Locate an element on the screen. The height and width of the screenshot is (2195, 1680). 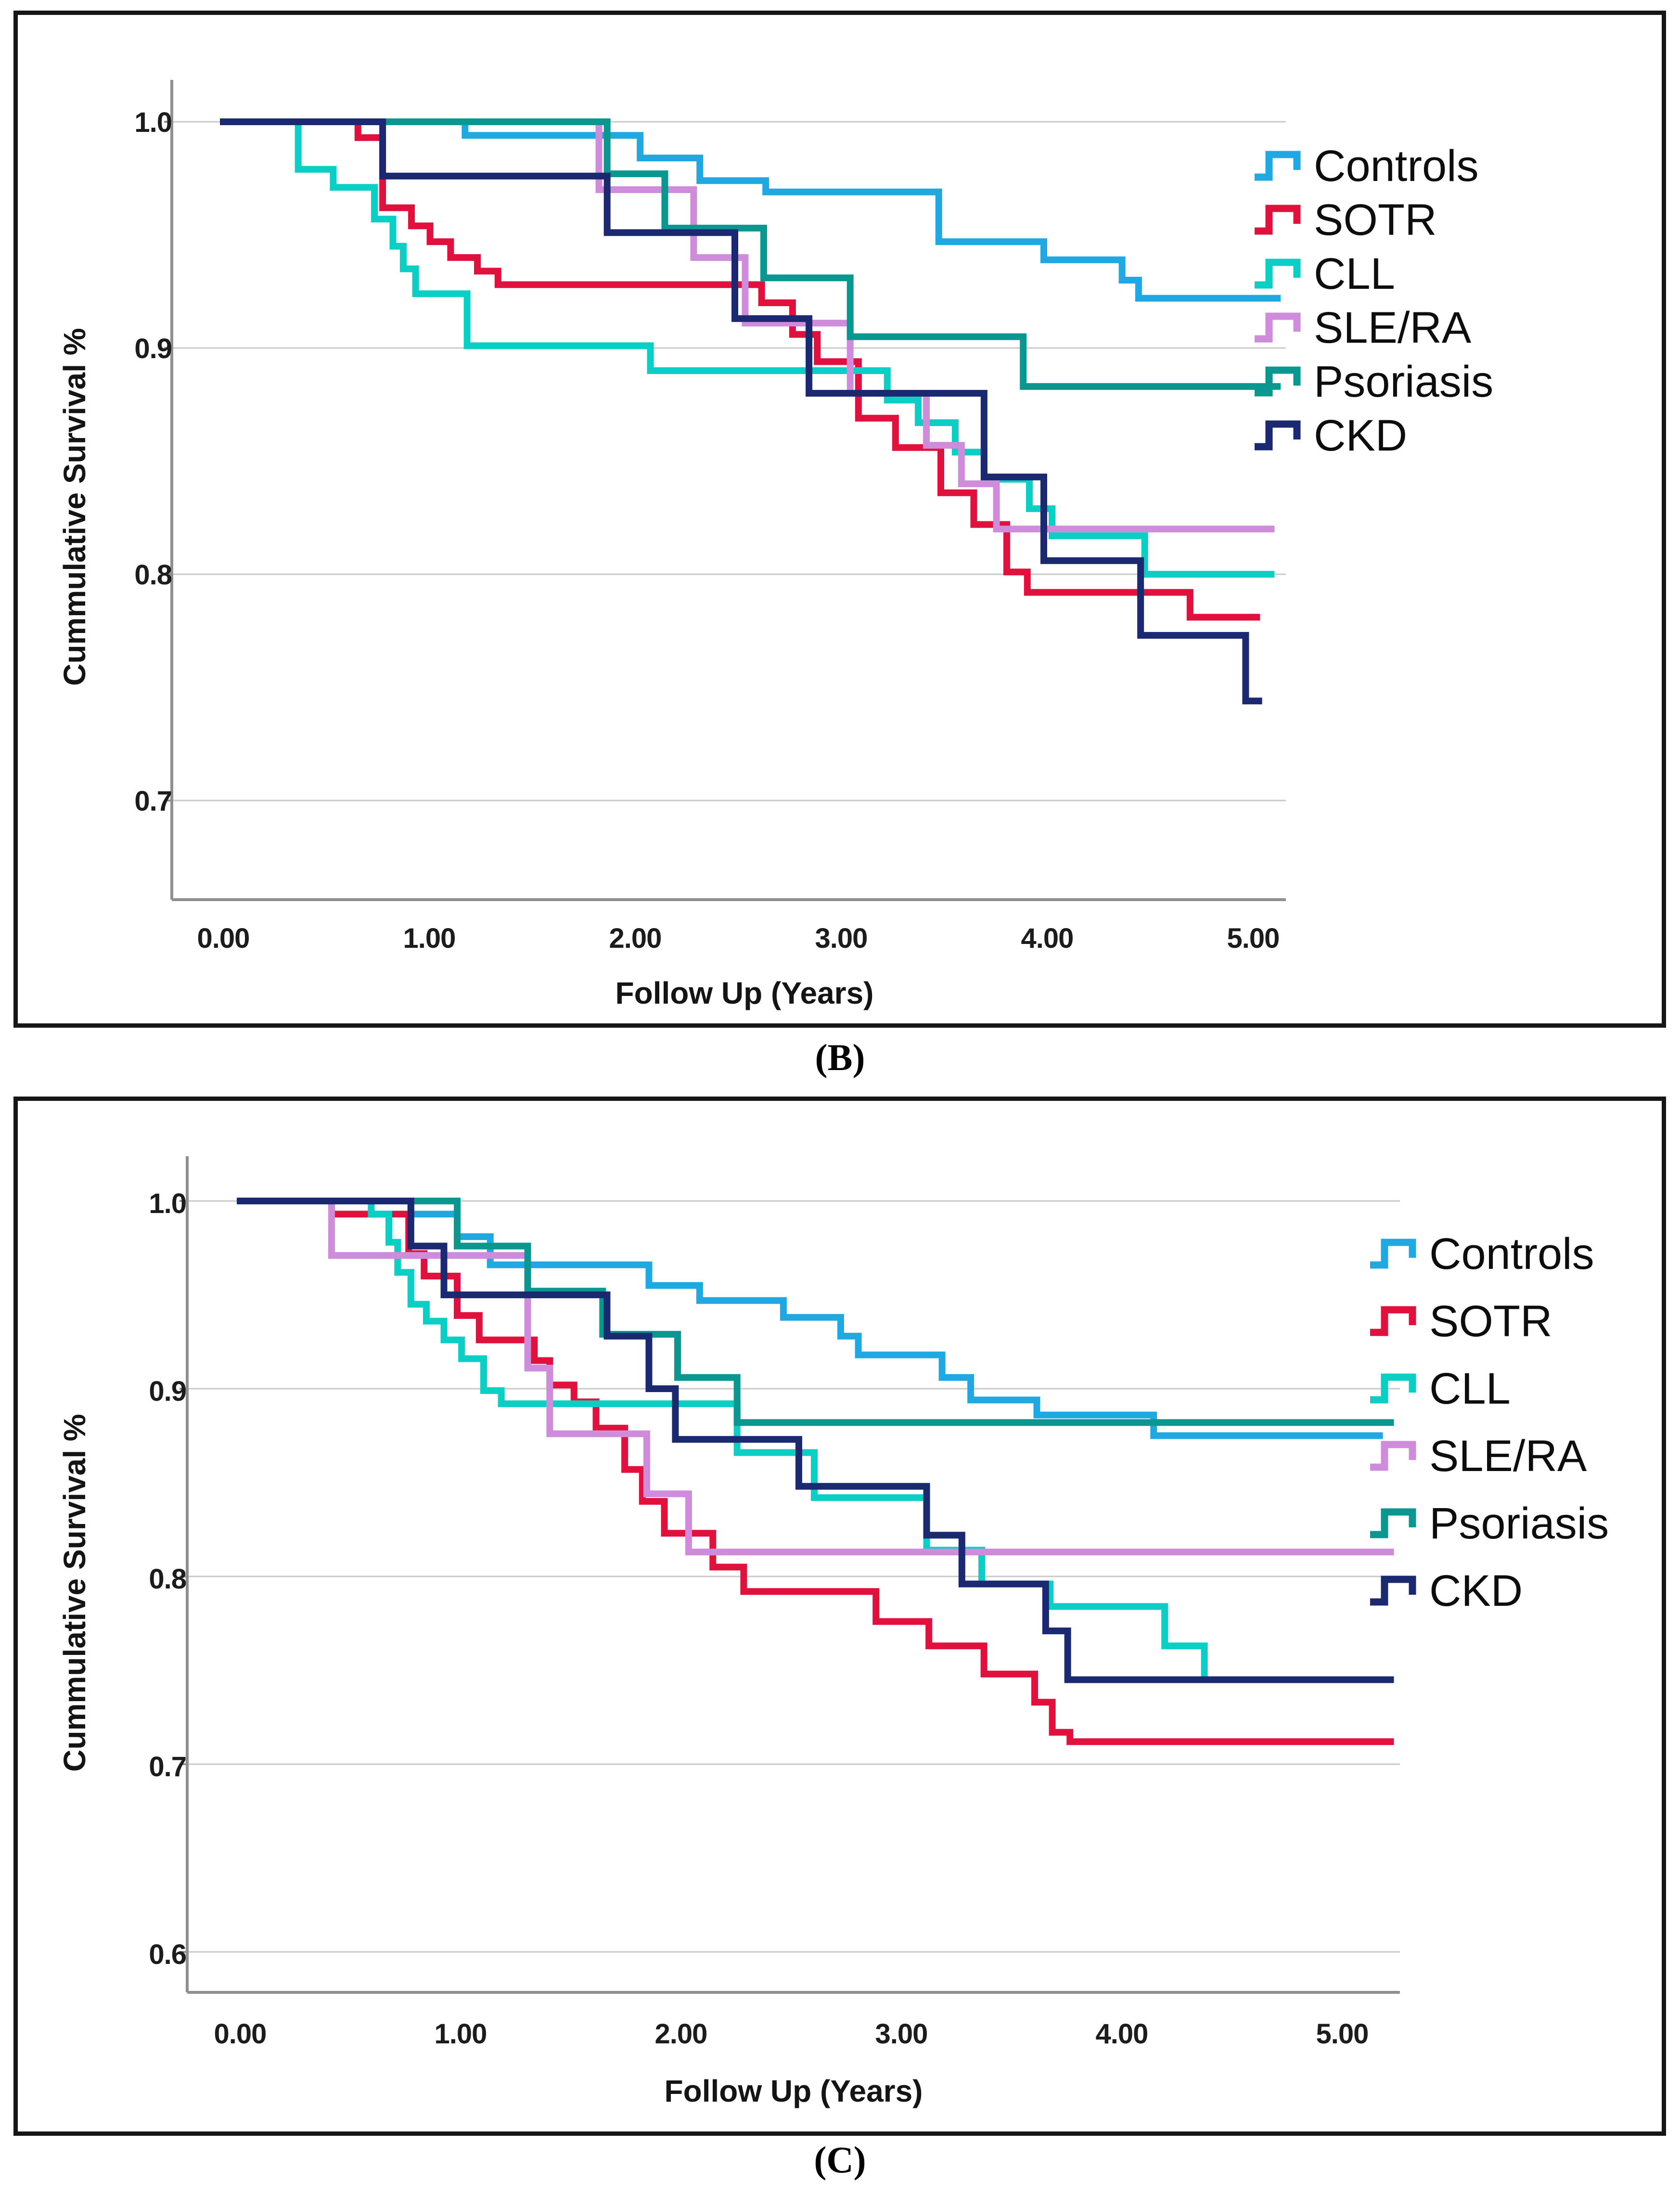
legend-panel-c: Controls SOTR CLL SLE/RA Psoriasis CKD is located at coordinates (1488, 1423).